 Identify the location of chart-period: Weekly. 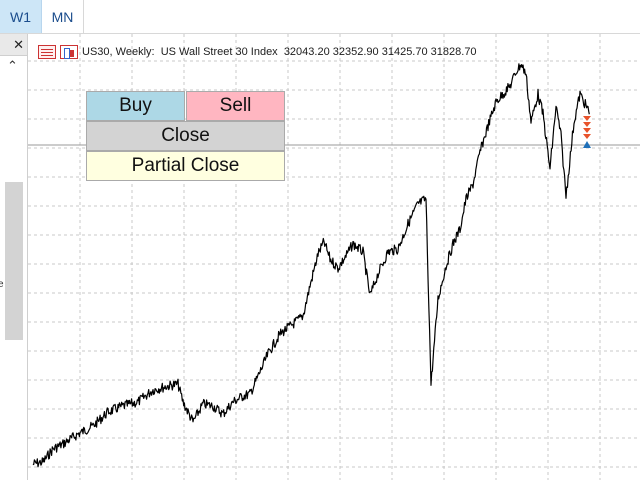
(133, 52).